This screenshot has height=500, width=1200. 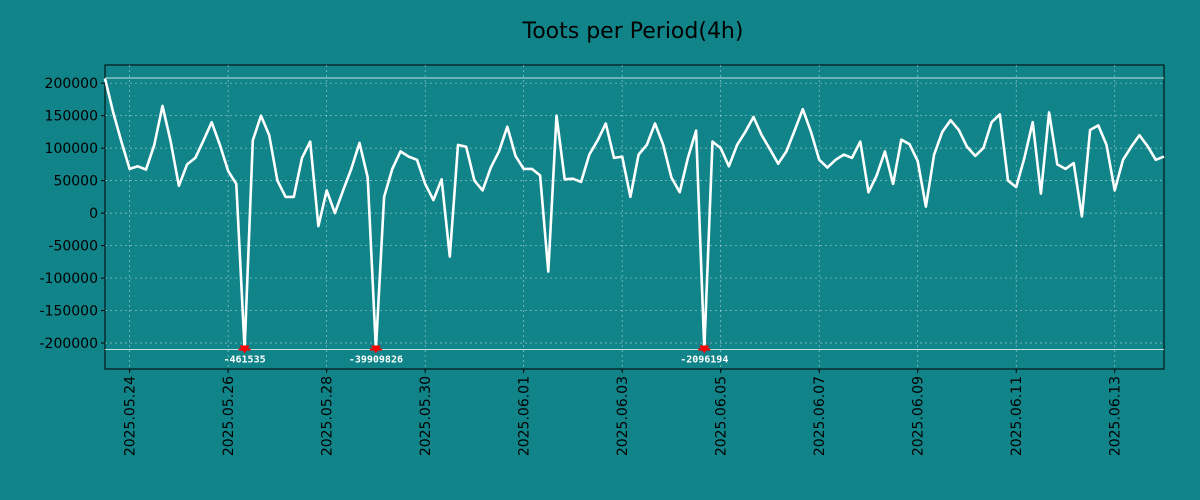 I want to click on x-tick-label: 2025.06.07, so click(x=820, y=416).